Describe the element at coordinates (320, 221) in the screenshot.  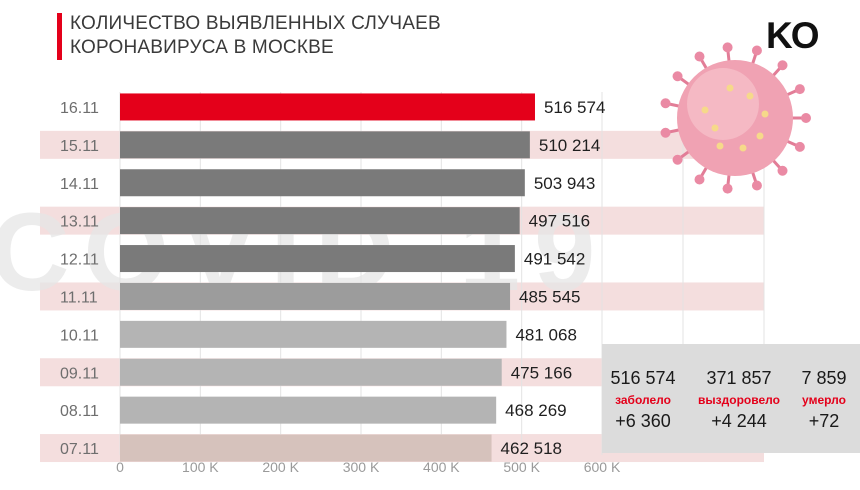
I see `bar-13.11` at that location.